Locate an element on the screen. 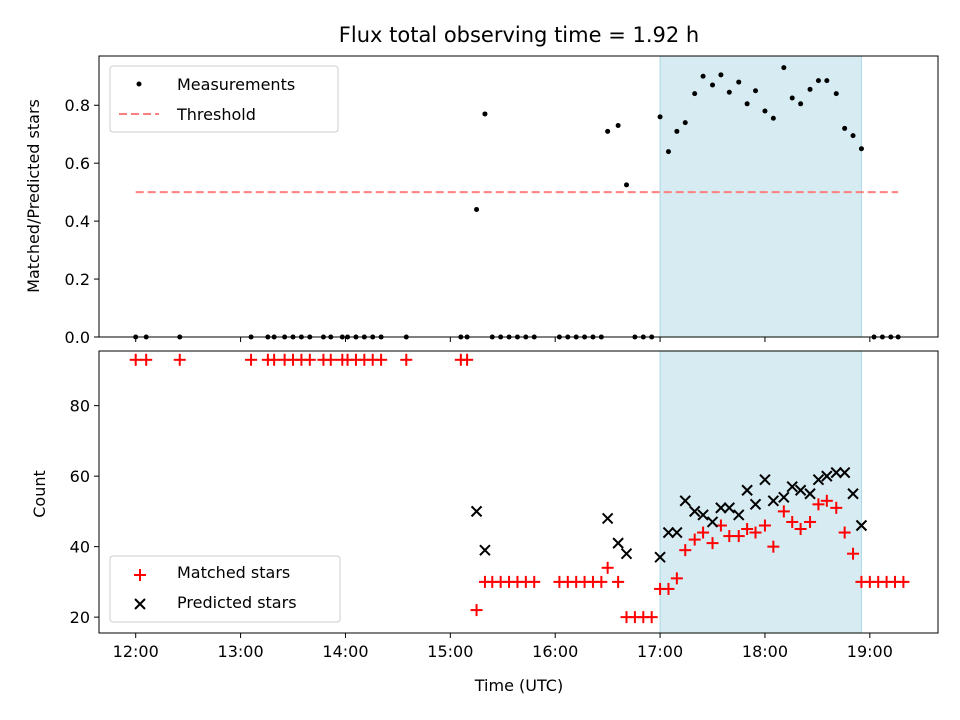 The width and height of the screenshot is (960, 720). x-axis-label: Time (UTC) is located at coordinates (518, 685).